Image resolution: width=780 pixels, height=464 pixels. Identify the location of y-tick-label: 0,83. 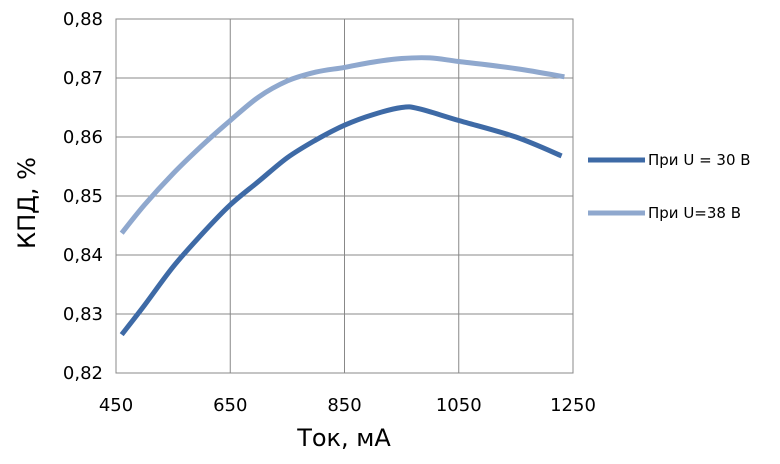
(83, 314).